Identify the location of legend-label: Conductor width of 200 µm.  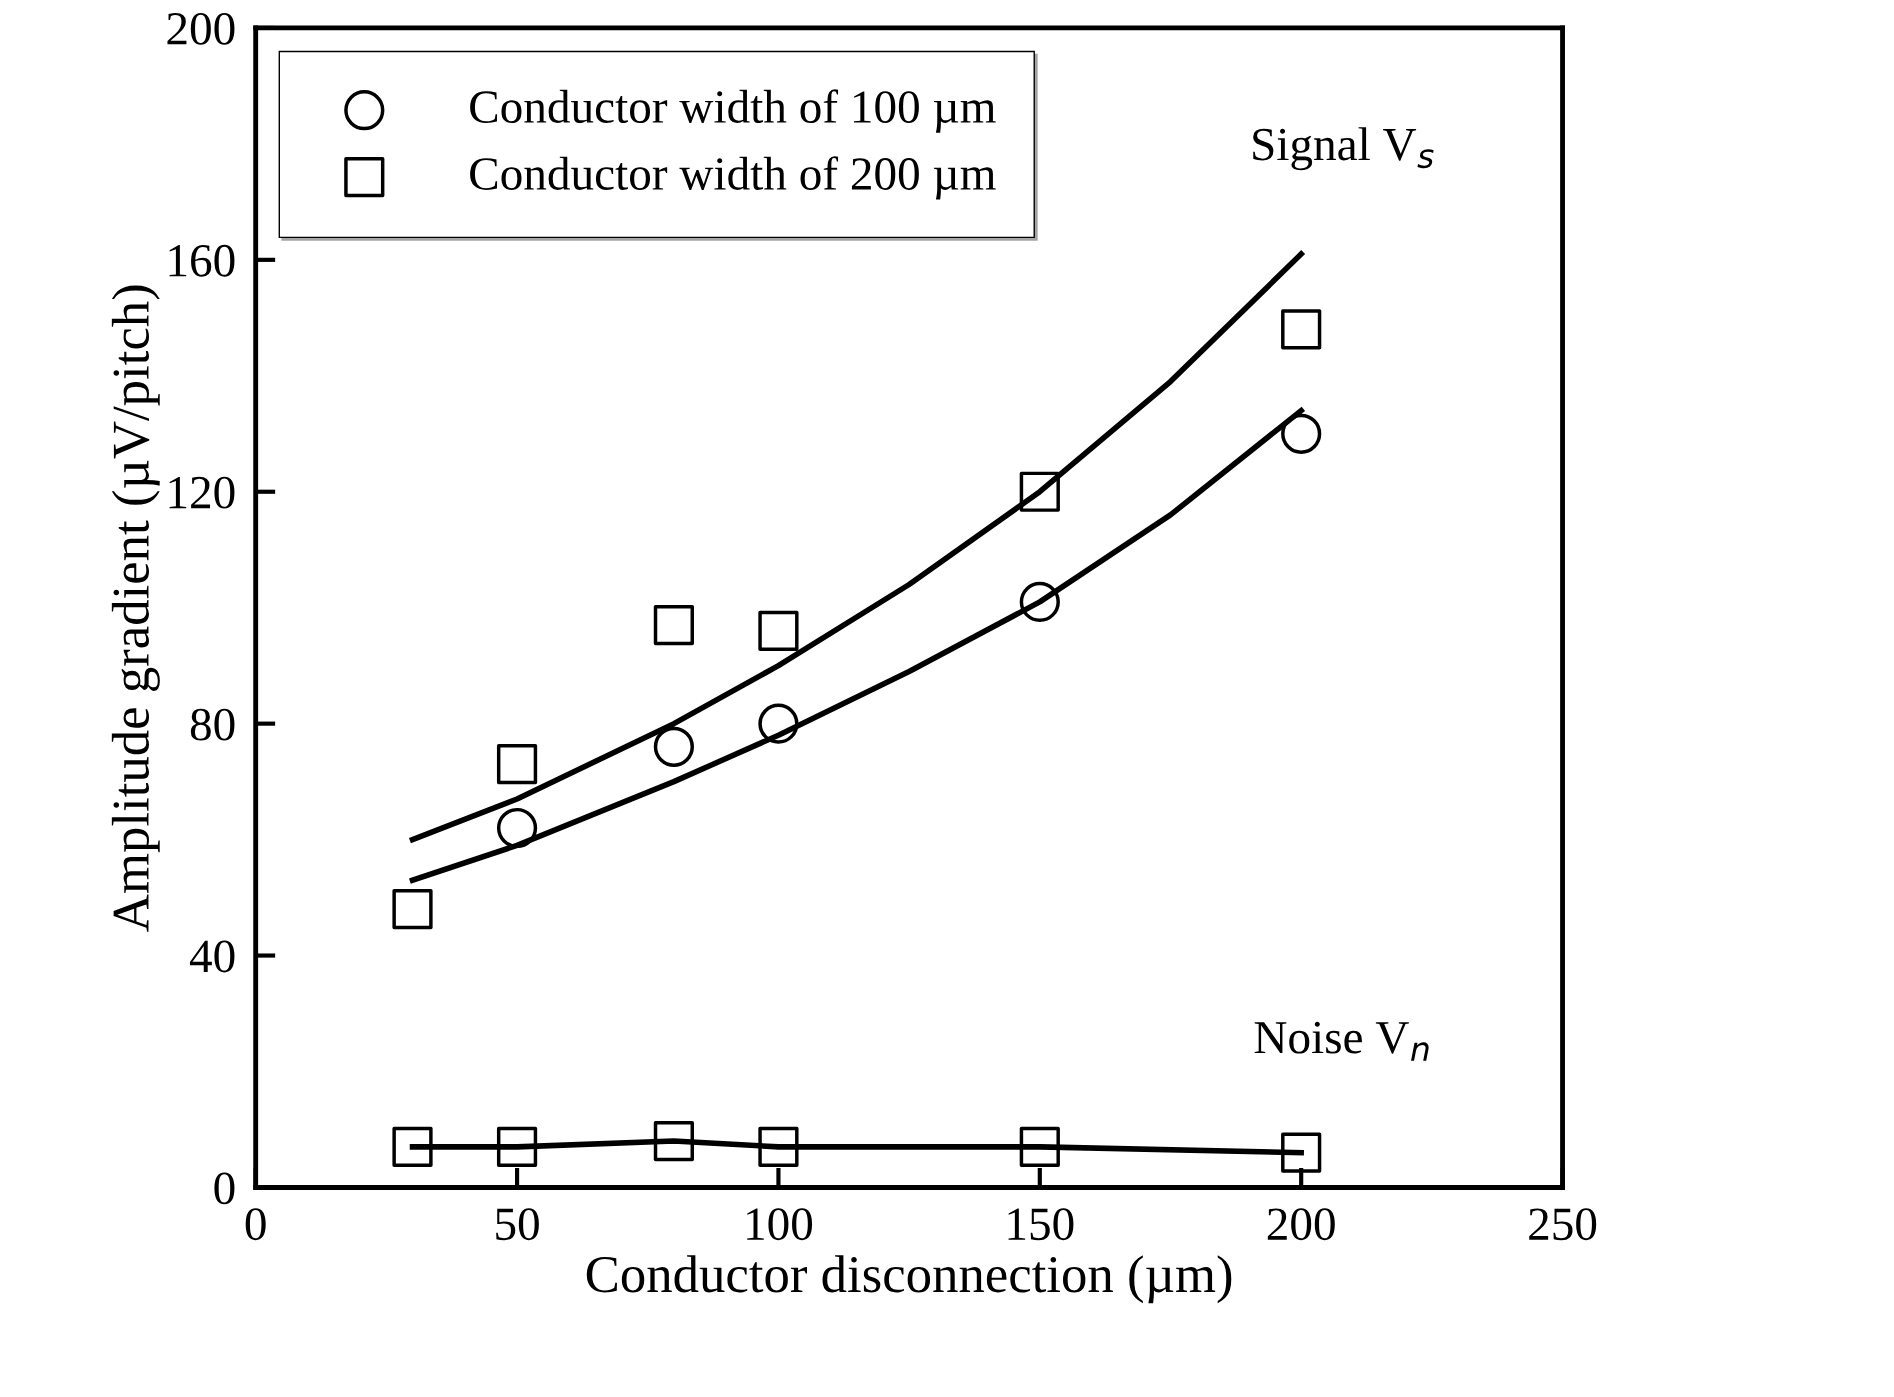
(733, 178).